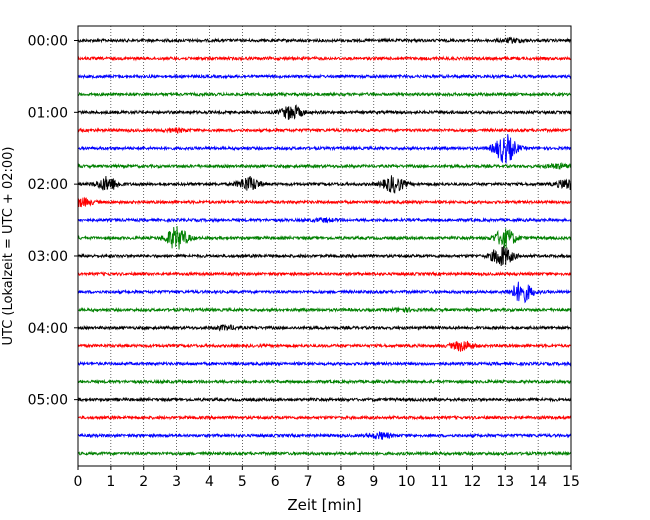 The width and height of the screenshot is (650, 520). What do you see at coordinates (571, 482) in the screenshot?
I see `x-tick-label: 15` at bounding box center [571, 482].